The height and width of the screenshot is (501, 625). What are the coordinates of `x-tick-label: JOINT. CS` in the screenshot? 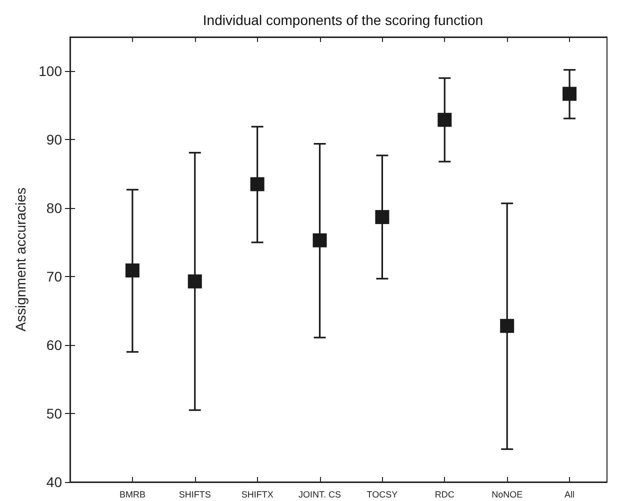 It's located at (320, 495).